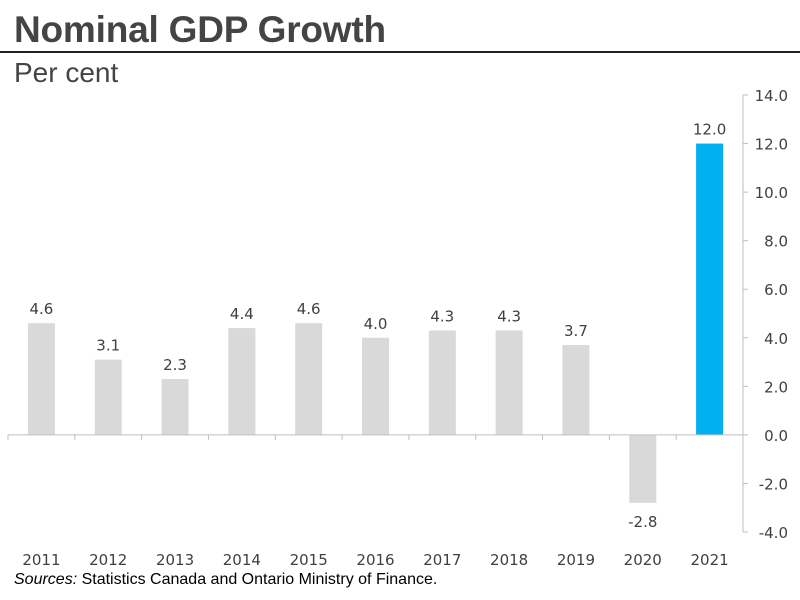 The height and width of the screenshot is (600, 800). I want to click on bar-2012, so click(108, 397).